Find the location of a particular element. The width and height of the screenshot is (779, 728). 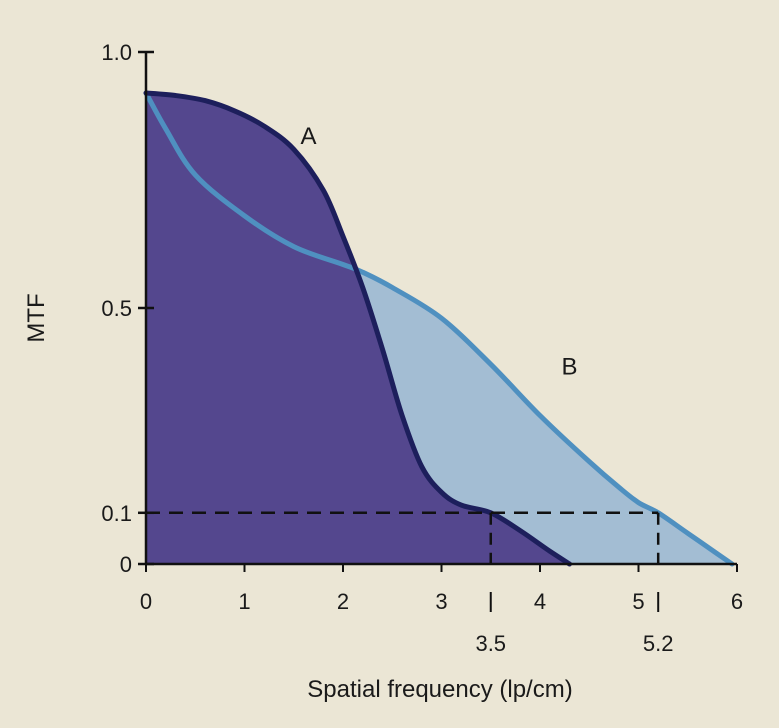

reference-label: 3.5 is located at coordinates (490, 643).